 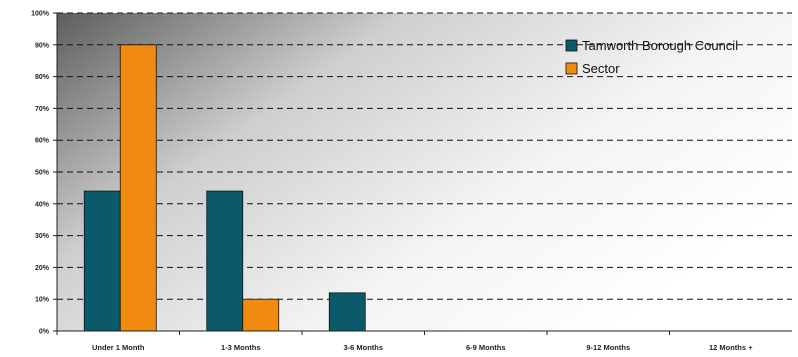 What do you see at coordinates (42, 300) in the screenshot?
I see `y-tick-label: 10%` at bounding box center [42, 300].